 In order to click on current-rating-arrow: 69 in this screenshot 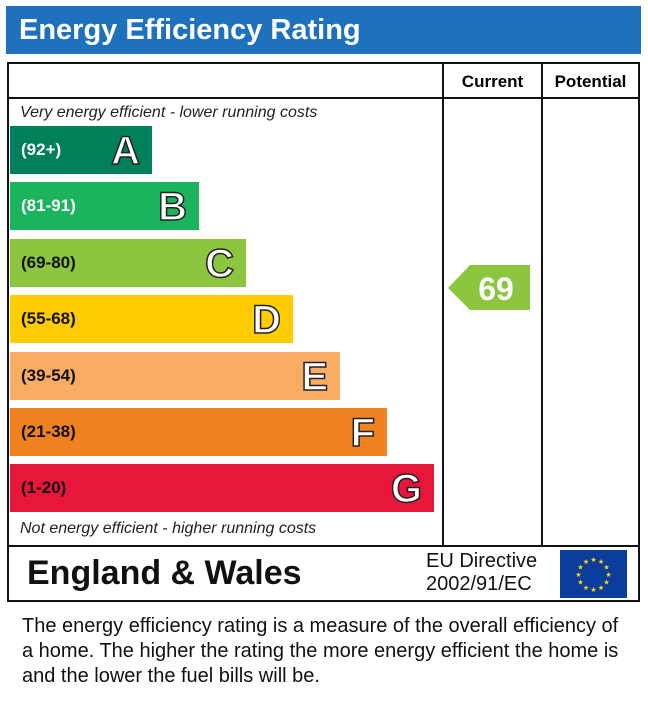, I will do `click(489, 287)`.